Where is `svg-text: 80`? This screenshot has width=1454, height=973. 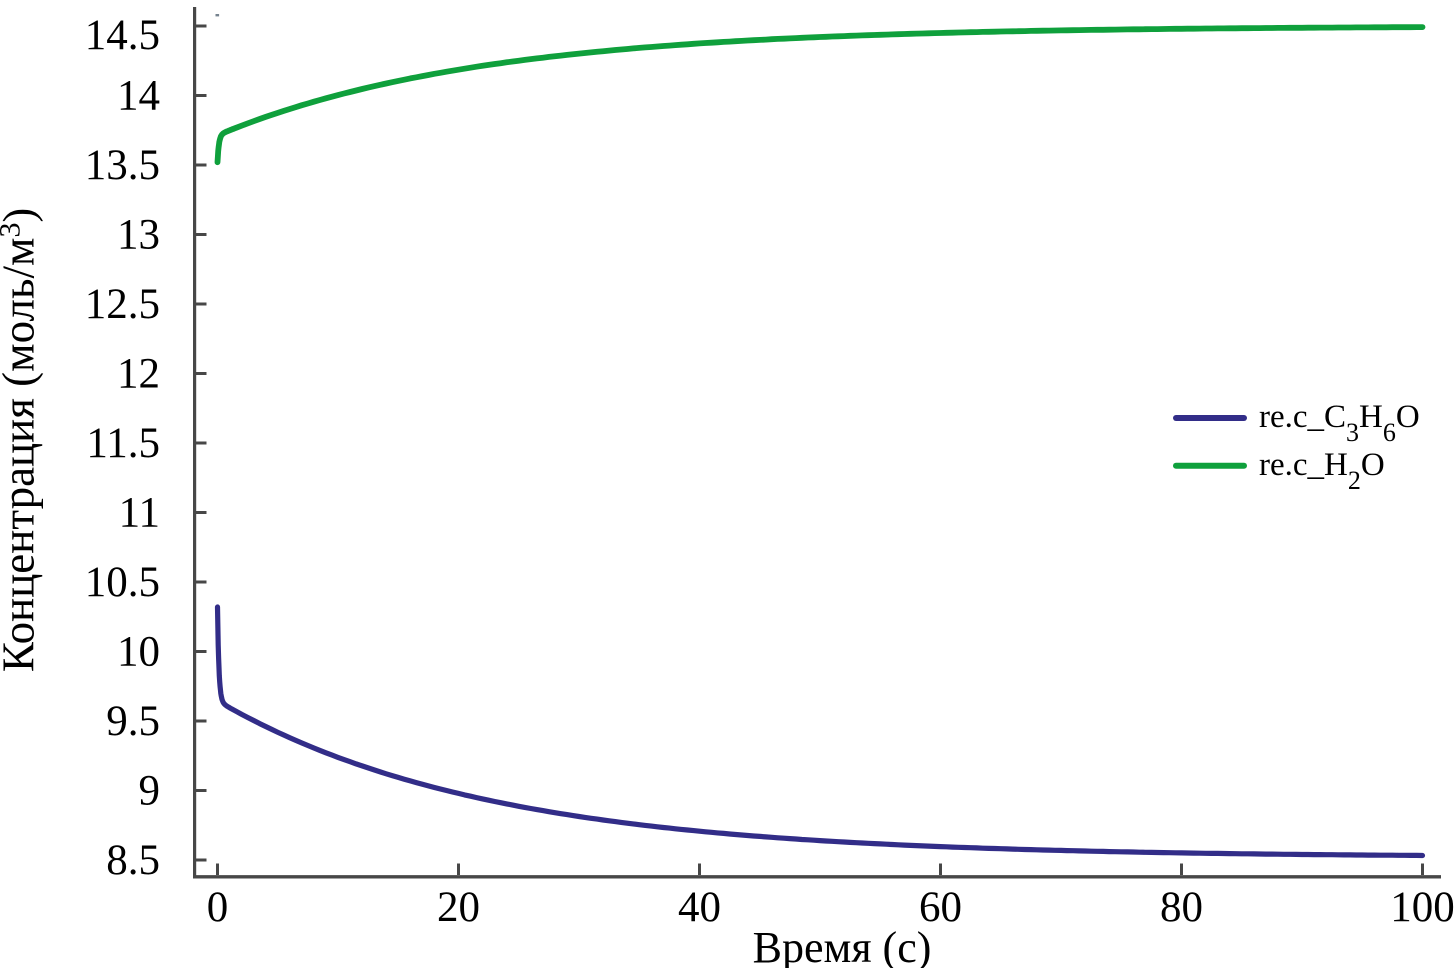
svg-text: 80 is located at coordinates (1181, 907).